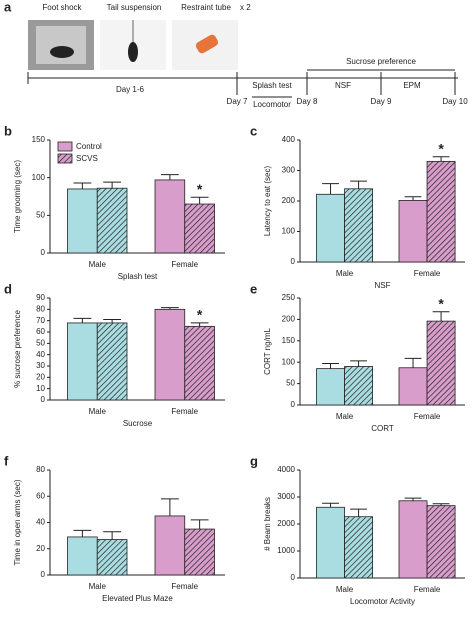 Image resolution: width=474 pixels, height=620 pixels. I want to click on y-tick-label: 300, so click(289, 170).